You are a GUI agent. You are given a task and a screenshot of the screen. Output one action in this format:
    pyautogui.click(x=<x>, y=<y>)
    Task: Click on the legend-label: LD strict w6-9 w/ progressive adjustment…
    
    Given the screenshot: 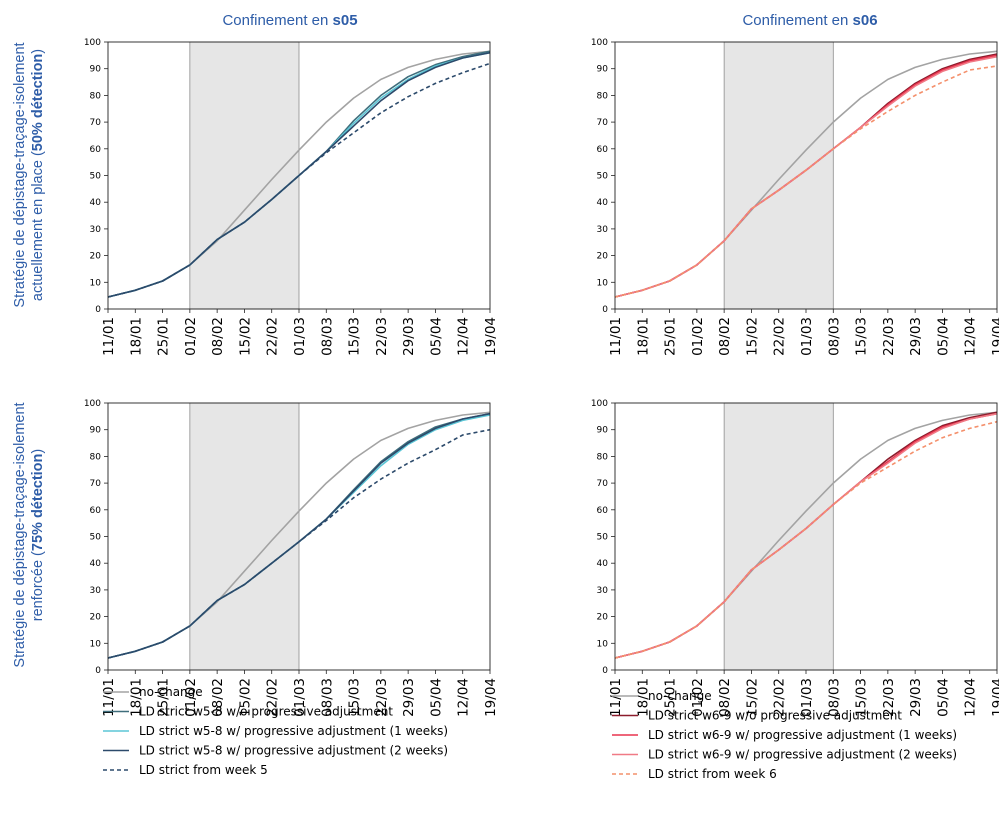 What is the action you would take?
    pyautogui.click(x=802, y=735)
    